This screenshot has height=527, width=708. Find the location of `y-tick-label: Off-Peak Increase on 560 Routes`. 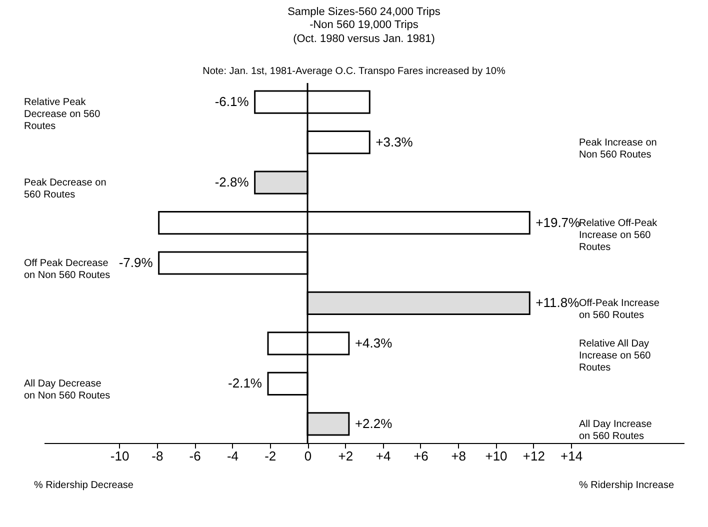

y-tick-label: Off-Peak Increase on 560 Routes is located at coordinates (619, 310).